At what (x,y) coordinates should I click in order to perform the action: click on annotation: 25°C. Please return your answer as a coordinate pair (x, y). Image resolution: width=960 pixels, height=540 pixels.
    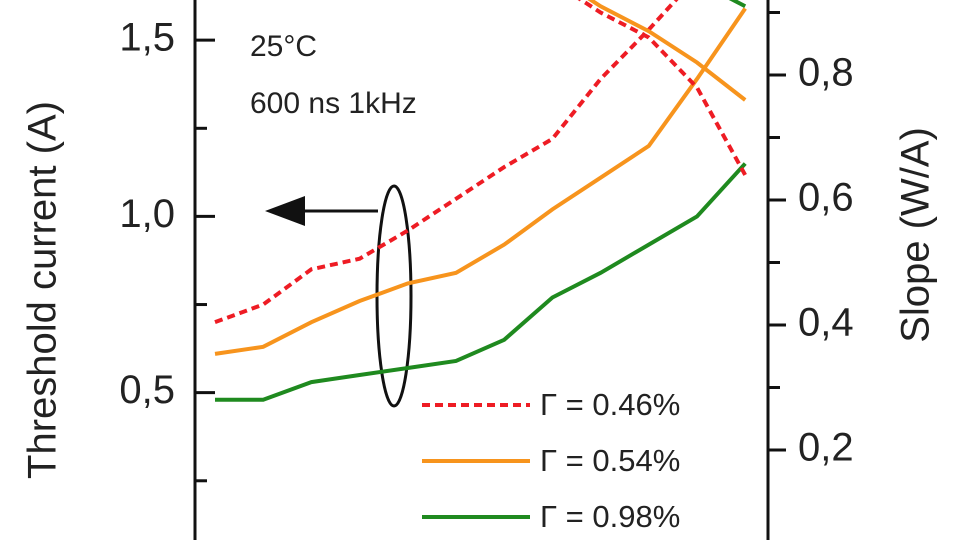
    Looking at the image, I should click on (283, 46).